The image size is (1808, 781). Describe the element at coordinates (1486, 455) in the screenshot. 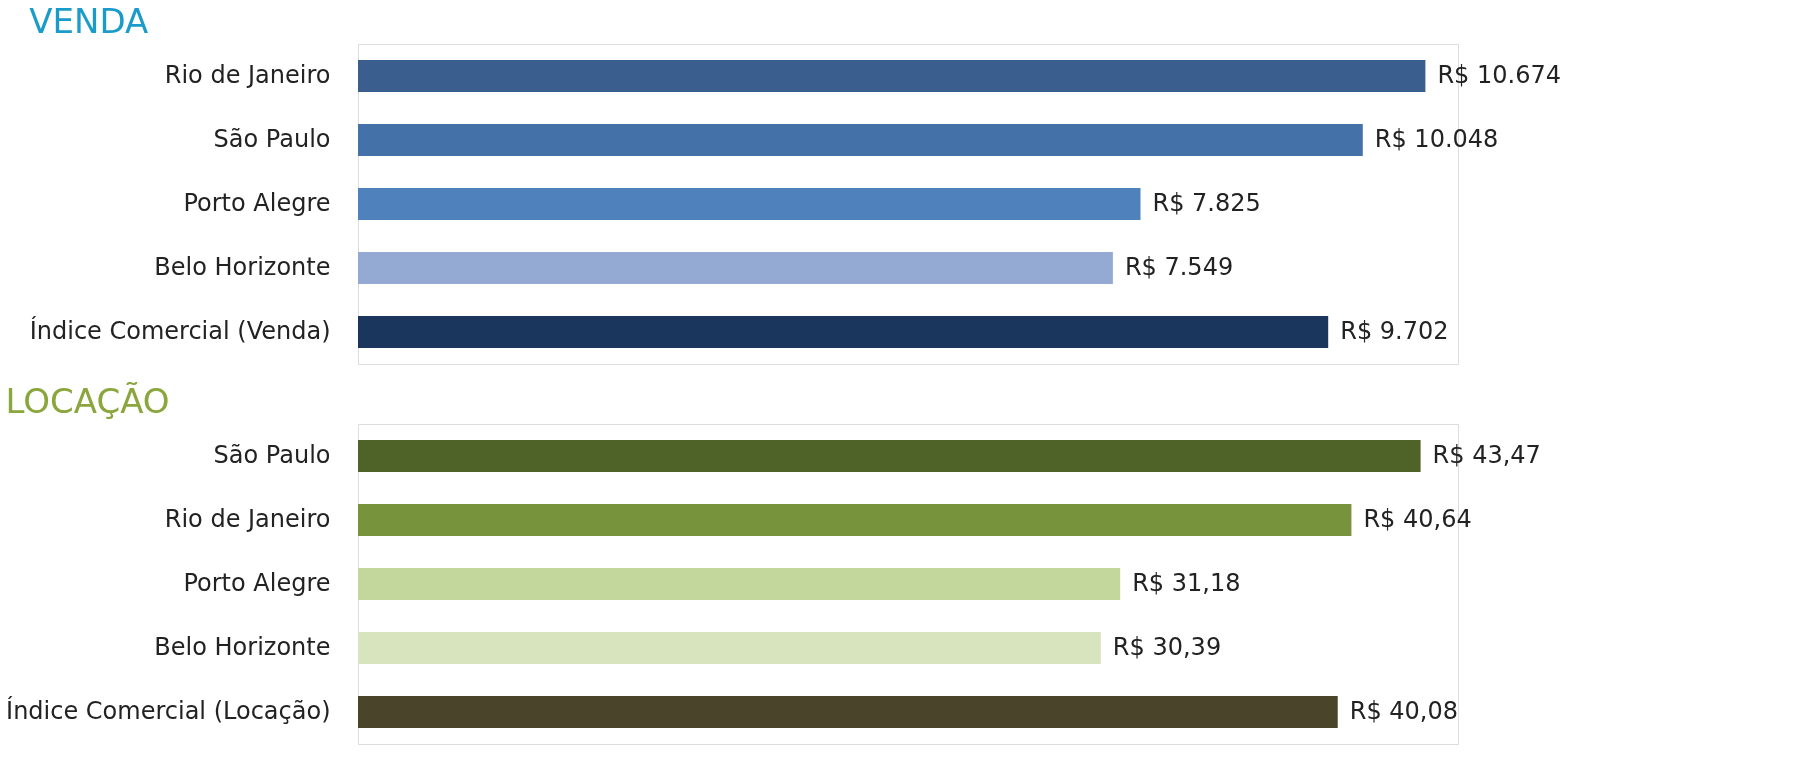

I see `data-label: R$ 43,47` at that location.